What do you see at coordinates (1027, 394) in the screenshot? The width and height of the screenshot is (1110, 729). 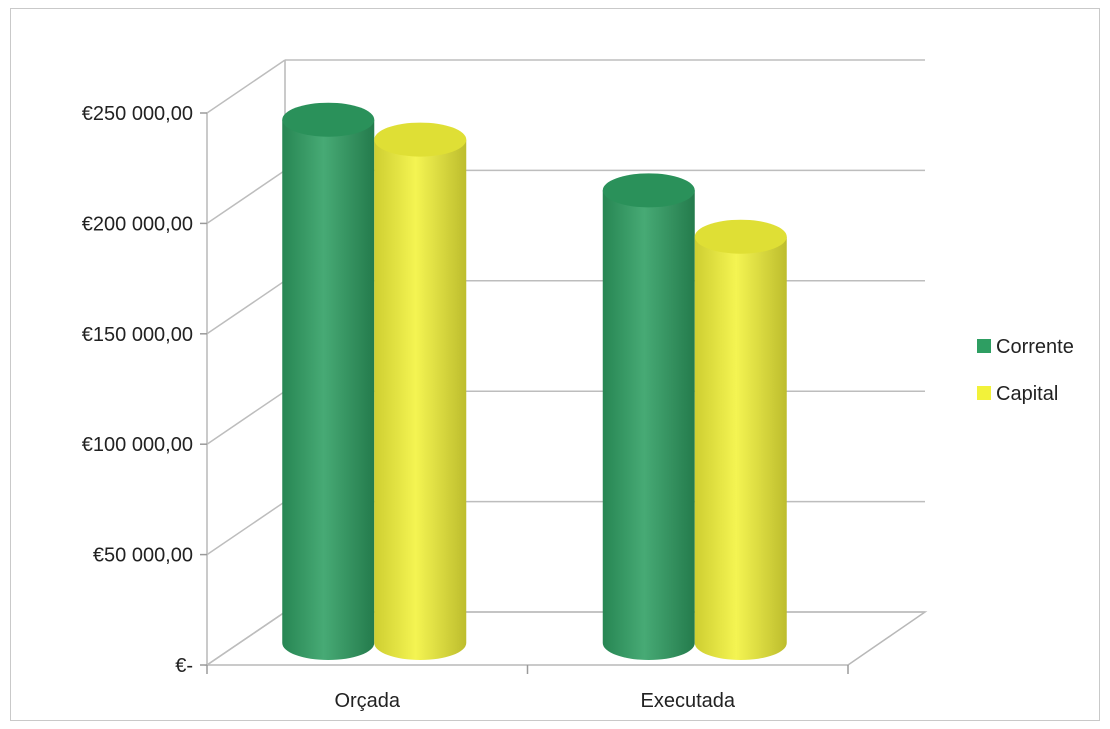 I see `legend-label: Capital` at bounding box center [1027, 394].